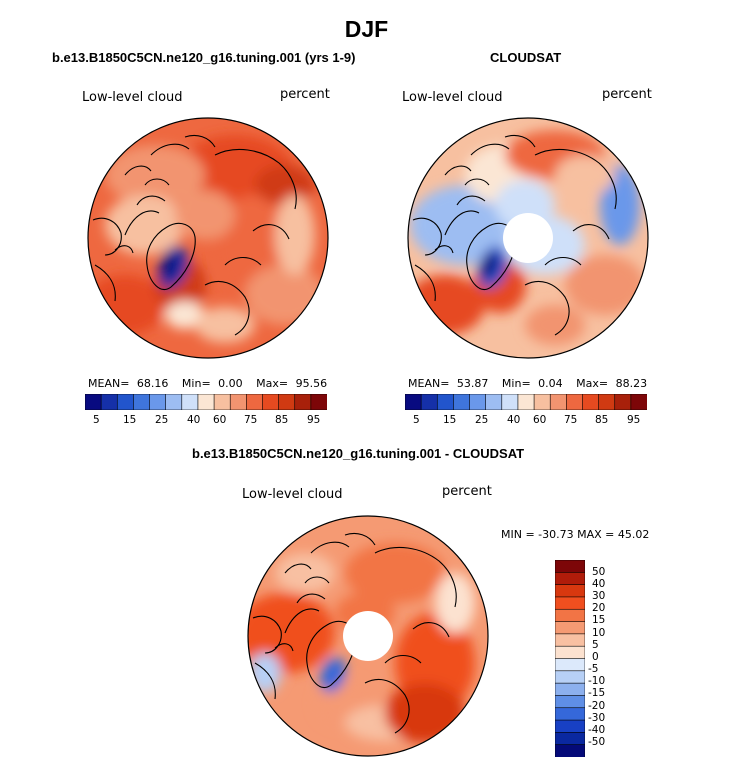  Describe the element at coordinates (595, 657) in the screenshot. I see `panel3-colorbar-tick: 0` at that location.